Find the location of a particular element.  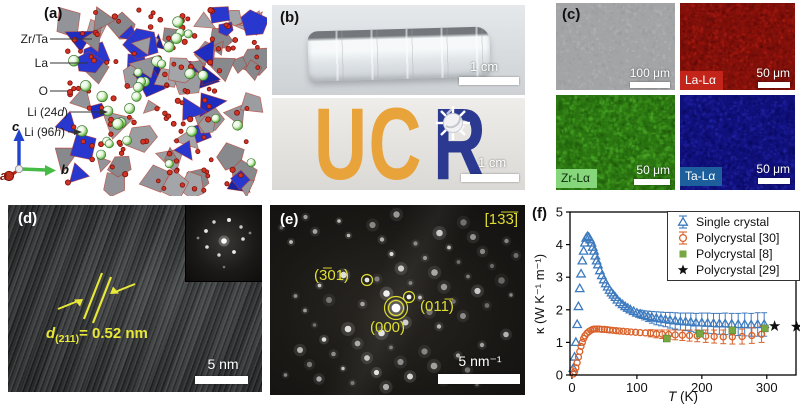

label-li-24d: Li (24d) is located at coordinates (47, 112).